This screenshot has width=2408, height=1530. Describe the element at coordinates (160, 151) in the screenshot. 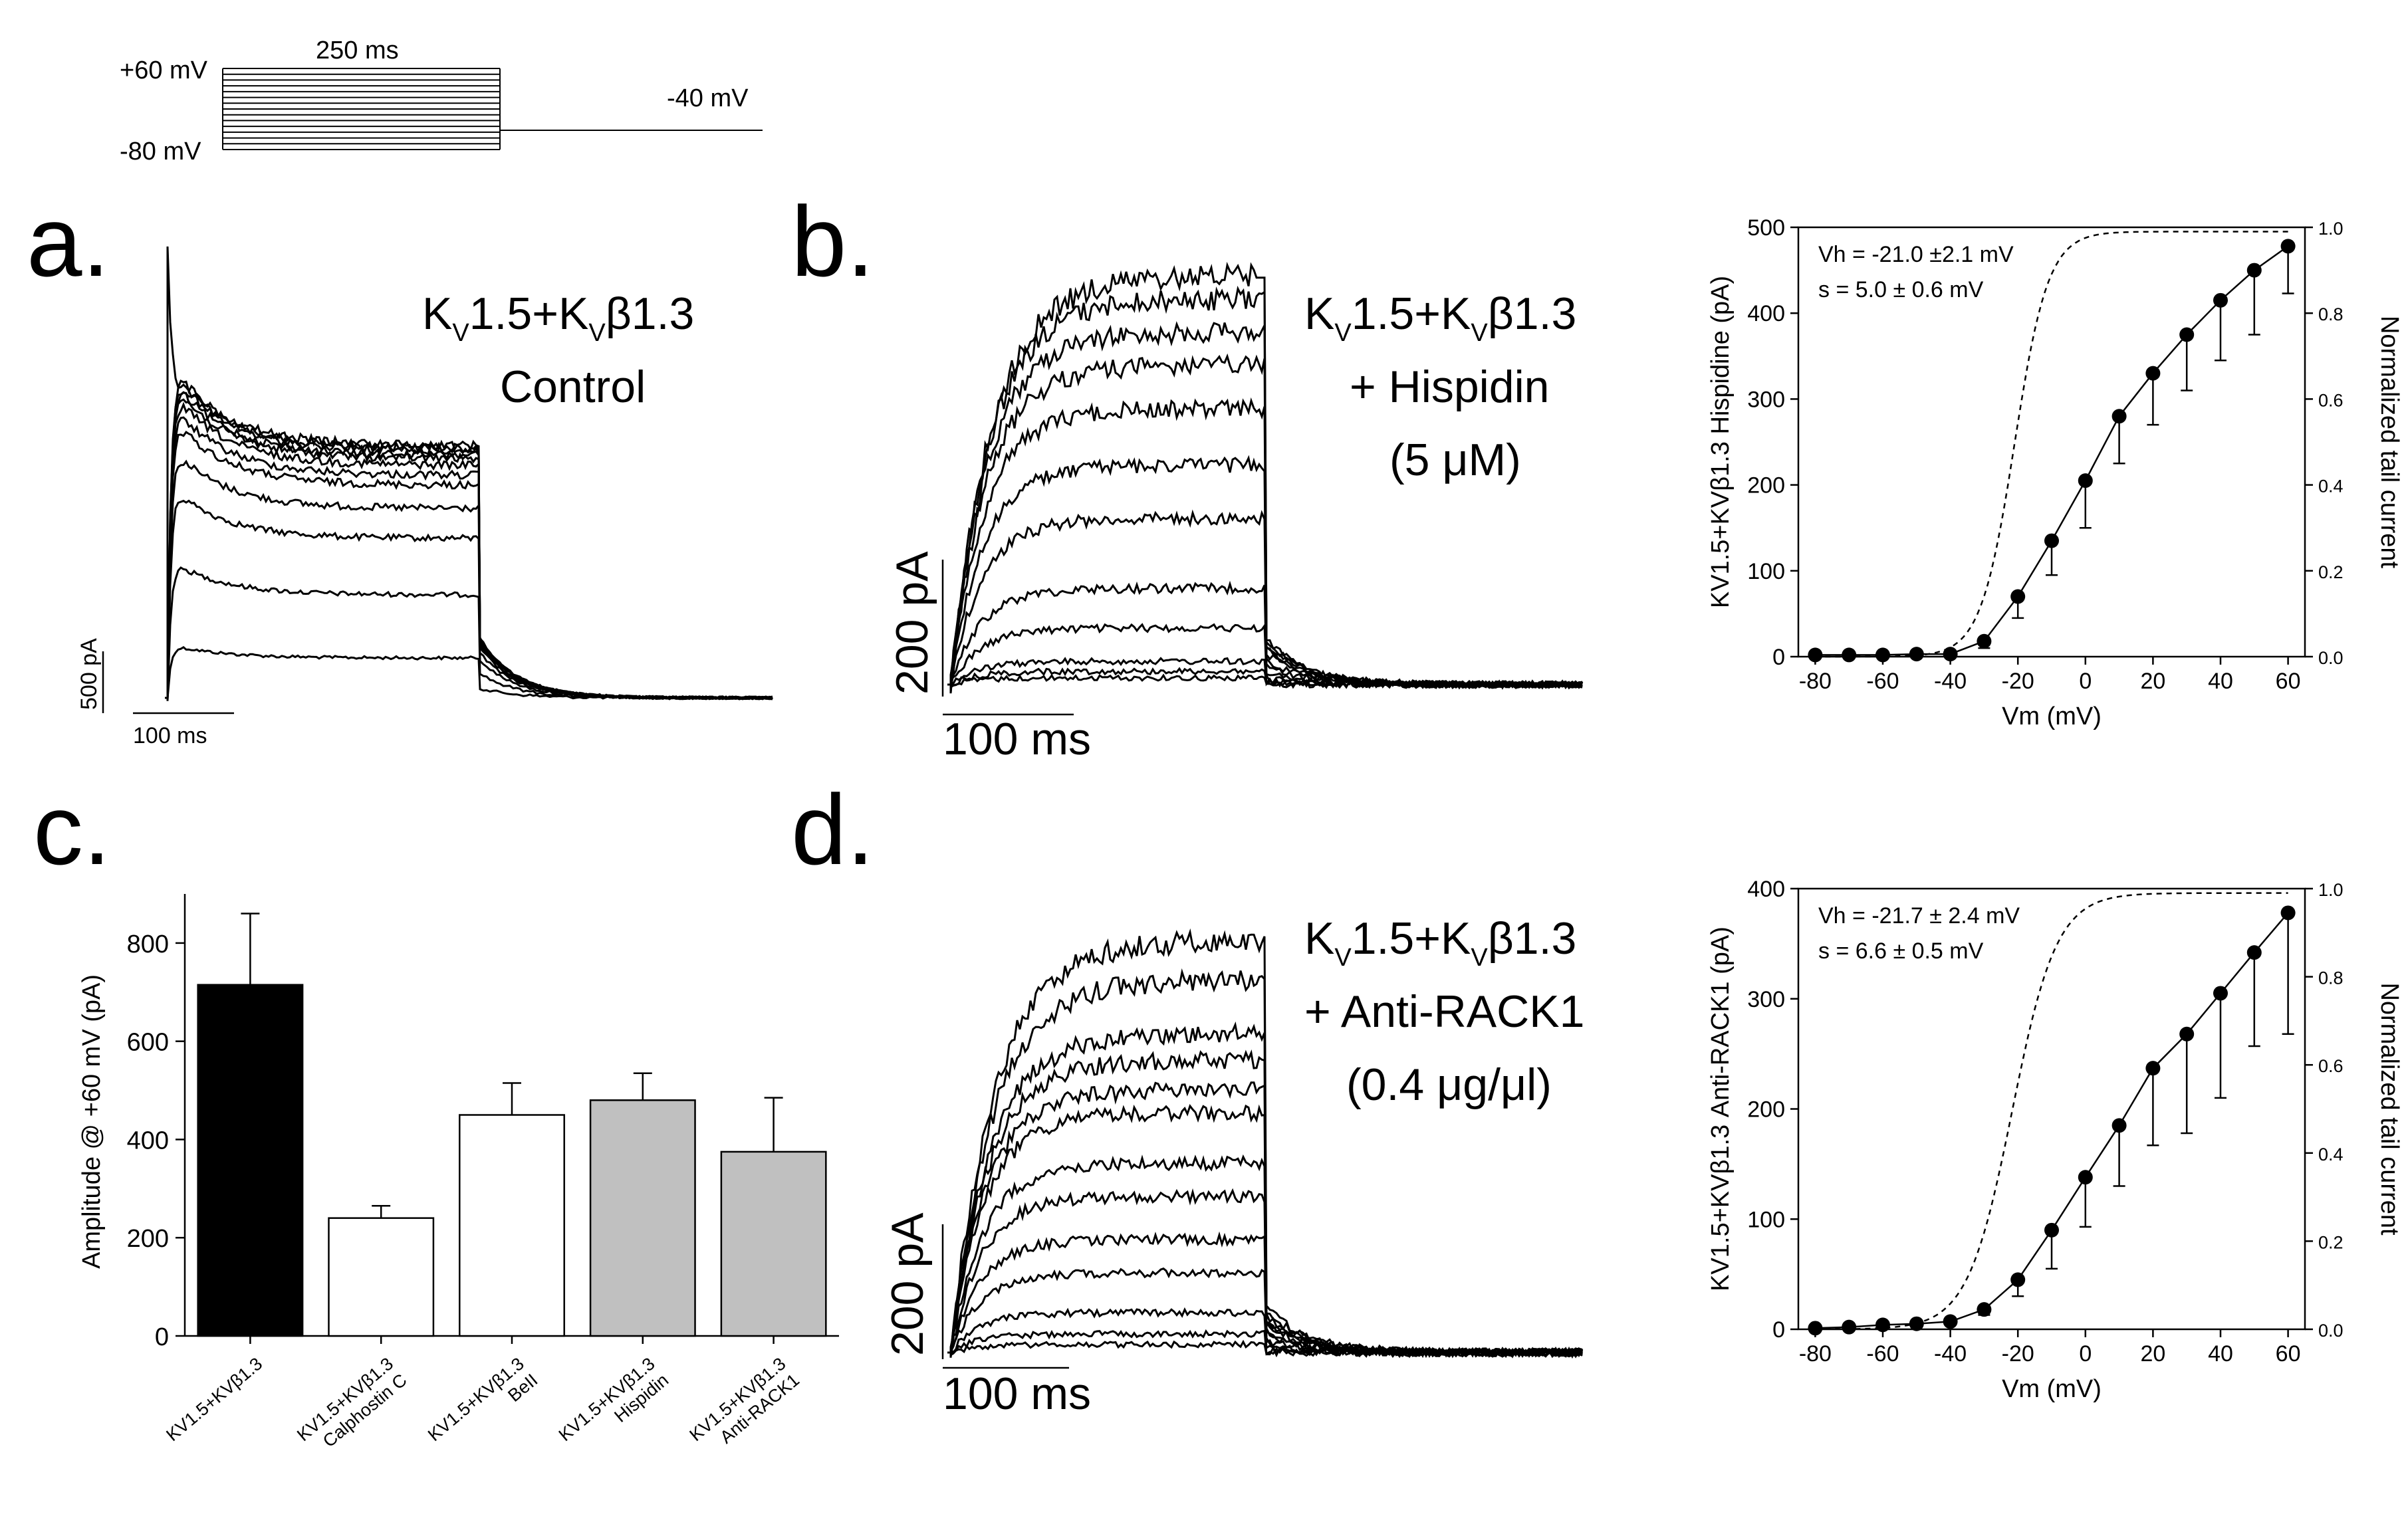

I see `protocol-v-bottom: -80 mV` at that location.